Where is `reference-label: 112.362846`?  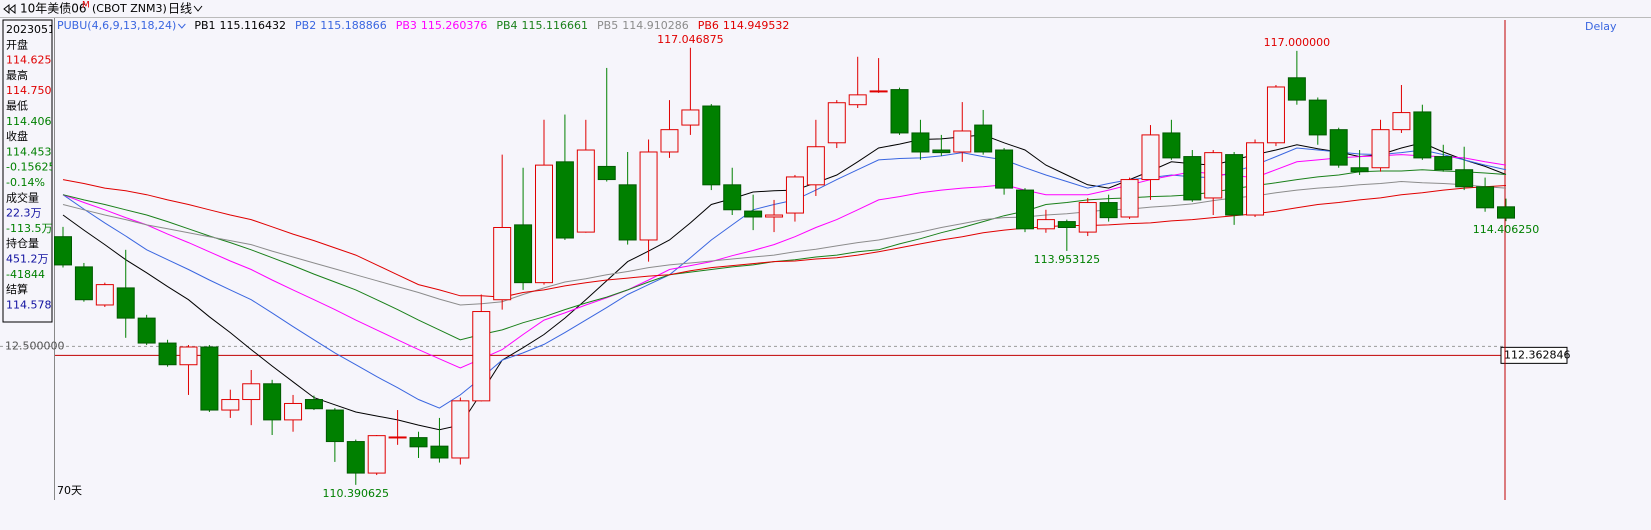 reference-label: 112.362846 is located at coordinates (1537, 354).